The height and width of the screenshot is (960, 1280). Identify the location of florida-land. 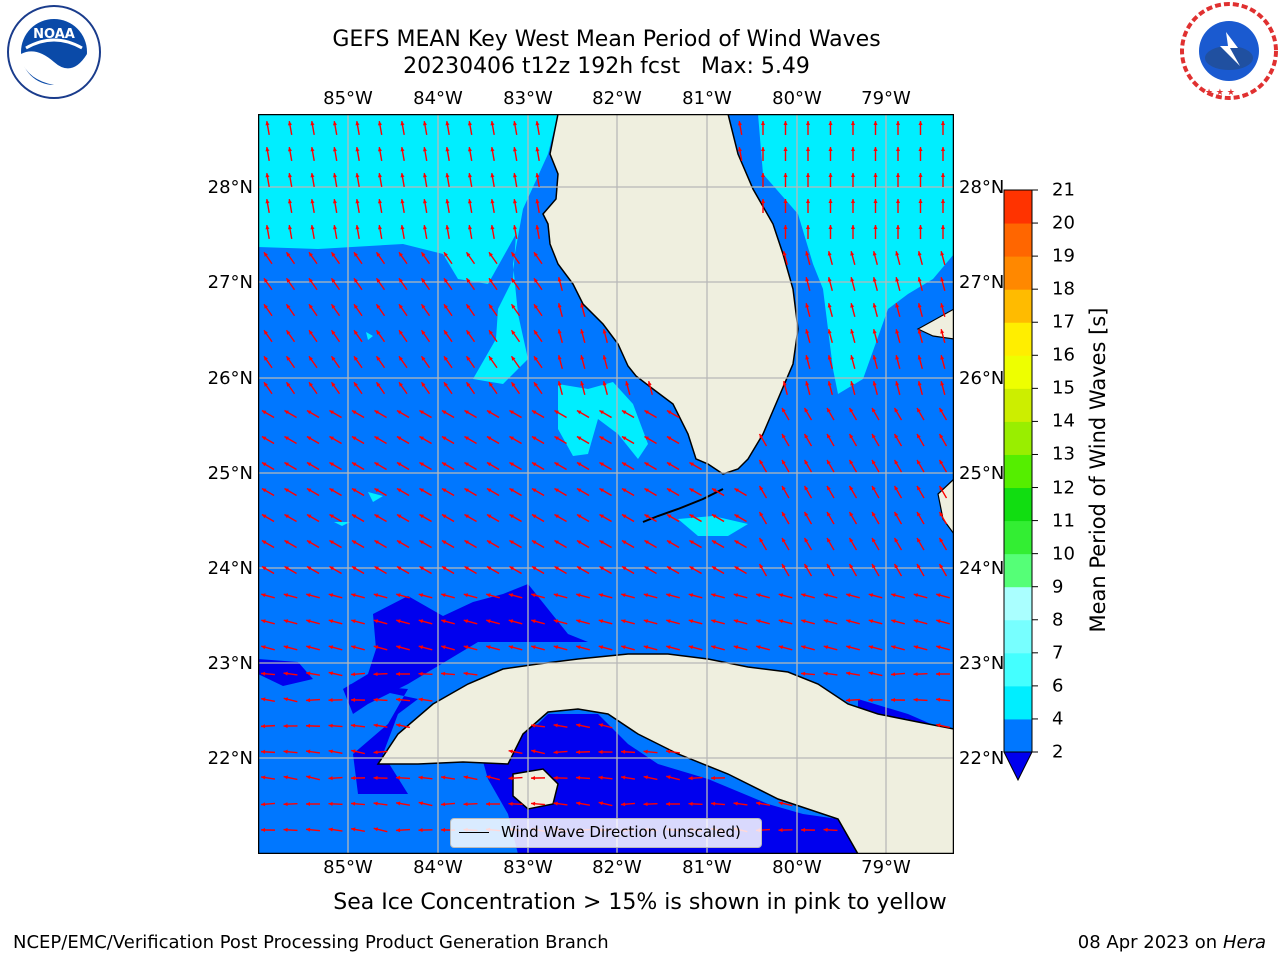
(670, 294).